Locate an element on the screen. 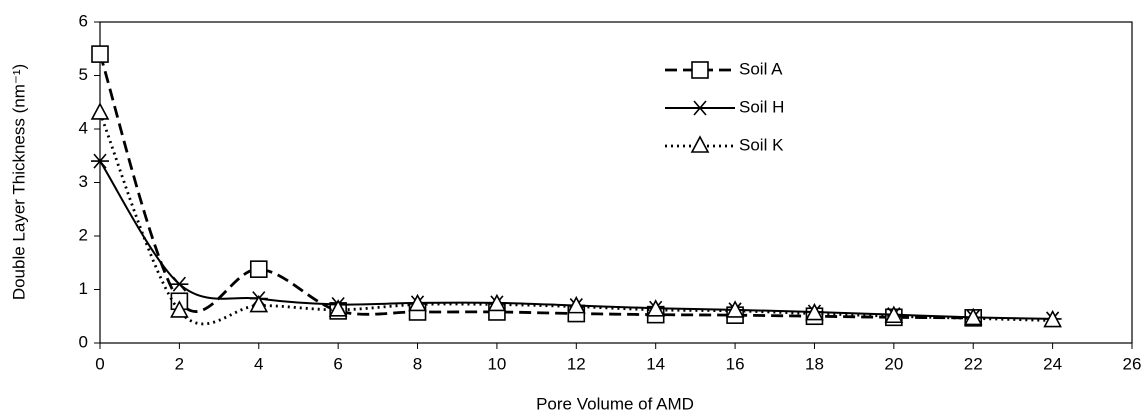  x-tick-label: 6 is located at coordinates (337, 363).